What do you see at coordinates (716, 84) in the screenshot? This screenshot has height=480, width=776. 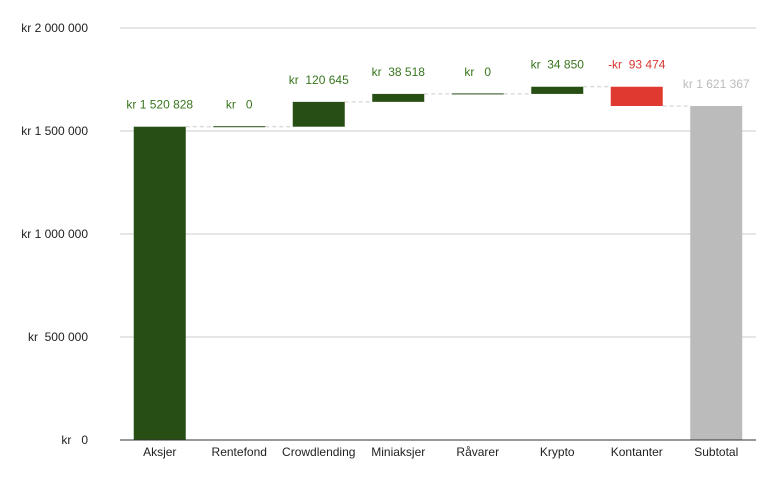 I see `data-label: kr 1 621 367` at bounding box center [716, 84].